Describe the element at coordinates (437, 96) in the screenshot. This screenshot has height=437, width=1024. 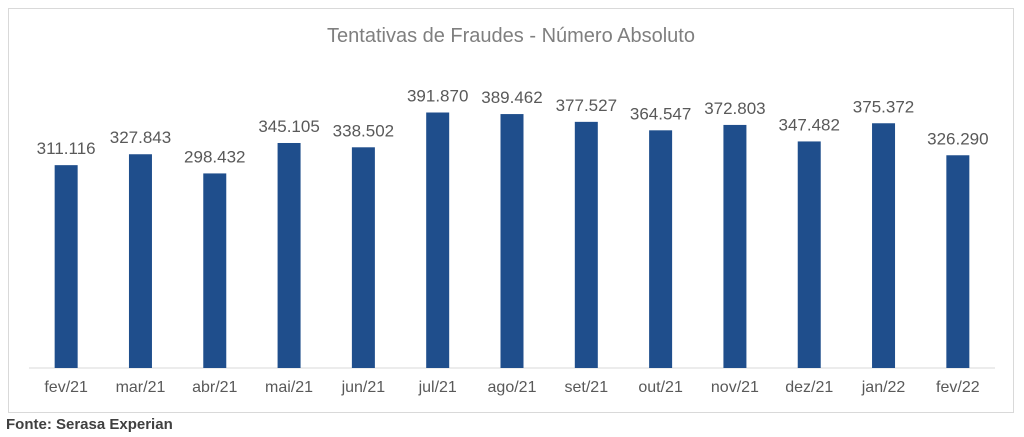
I see `data-label: 391.870` at that location.